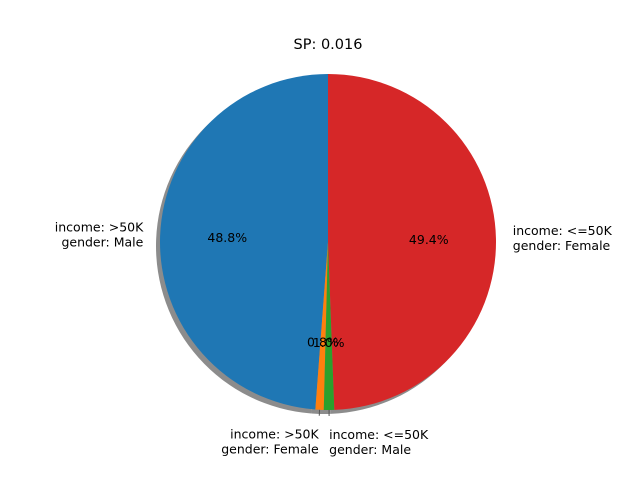  Describe the element at coordinates (429, 239) in the screenshot. I see `slice-percent-label: 49.4%` at that location.